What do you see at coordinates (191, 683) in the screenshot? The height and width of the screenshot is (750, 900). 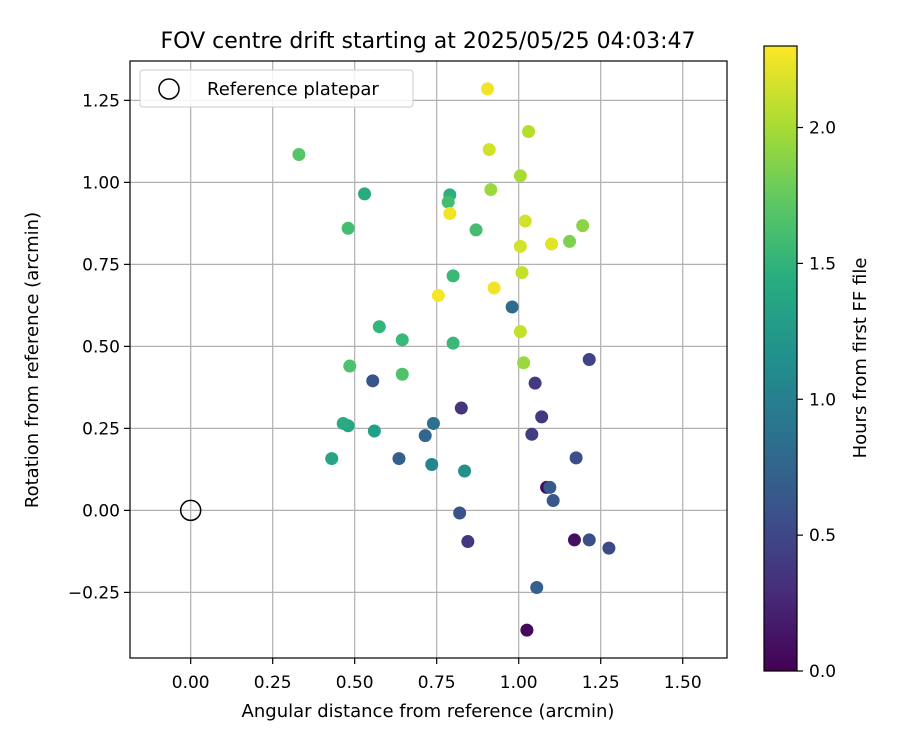 I see `x-tick-label: 0.00` at bounding box center [191, 683].